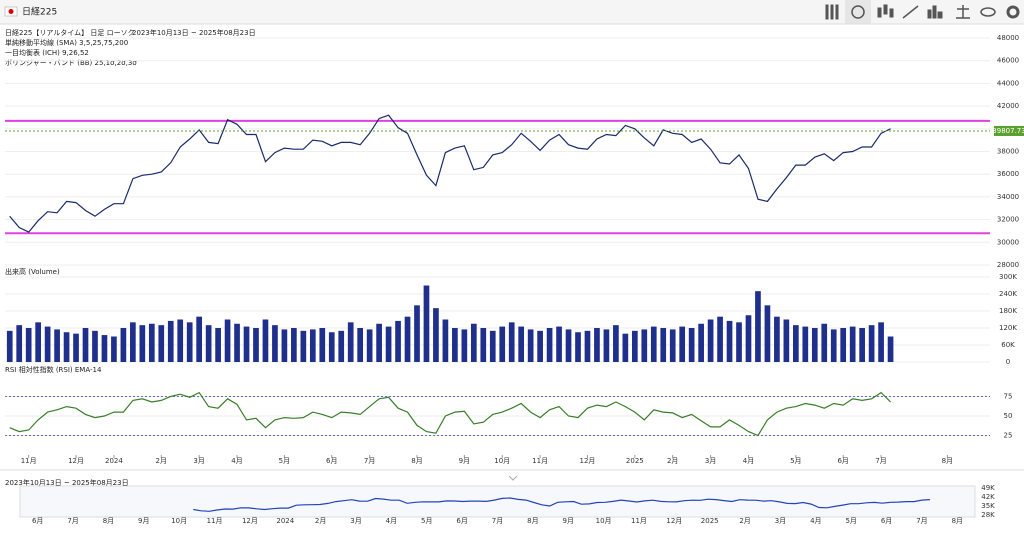 This screenshot has height=533, width=1024. I want to click on eye-button, so click(988, 12).